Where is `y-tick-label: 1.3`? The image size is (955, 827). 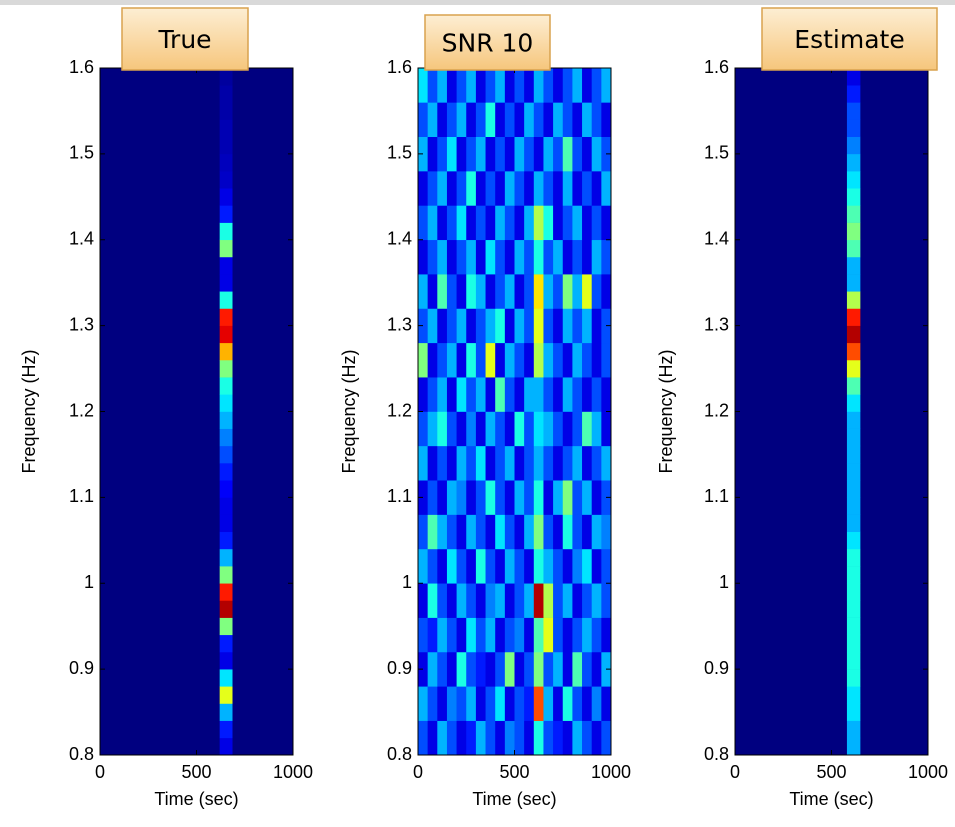 y-tick-label: 1.3 is located at coordinates (81, 324).